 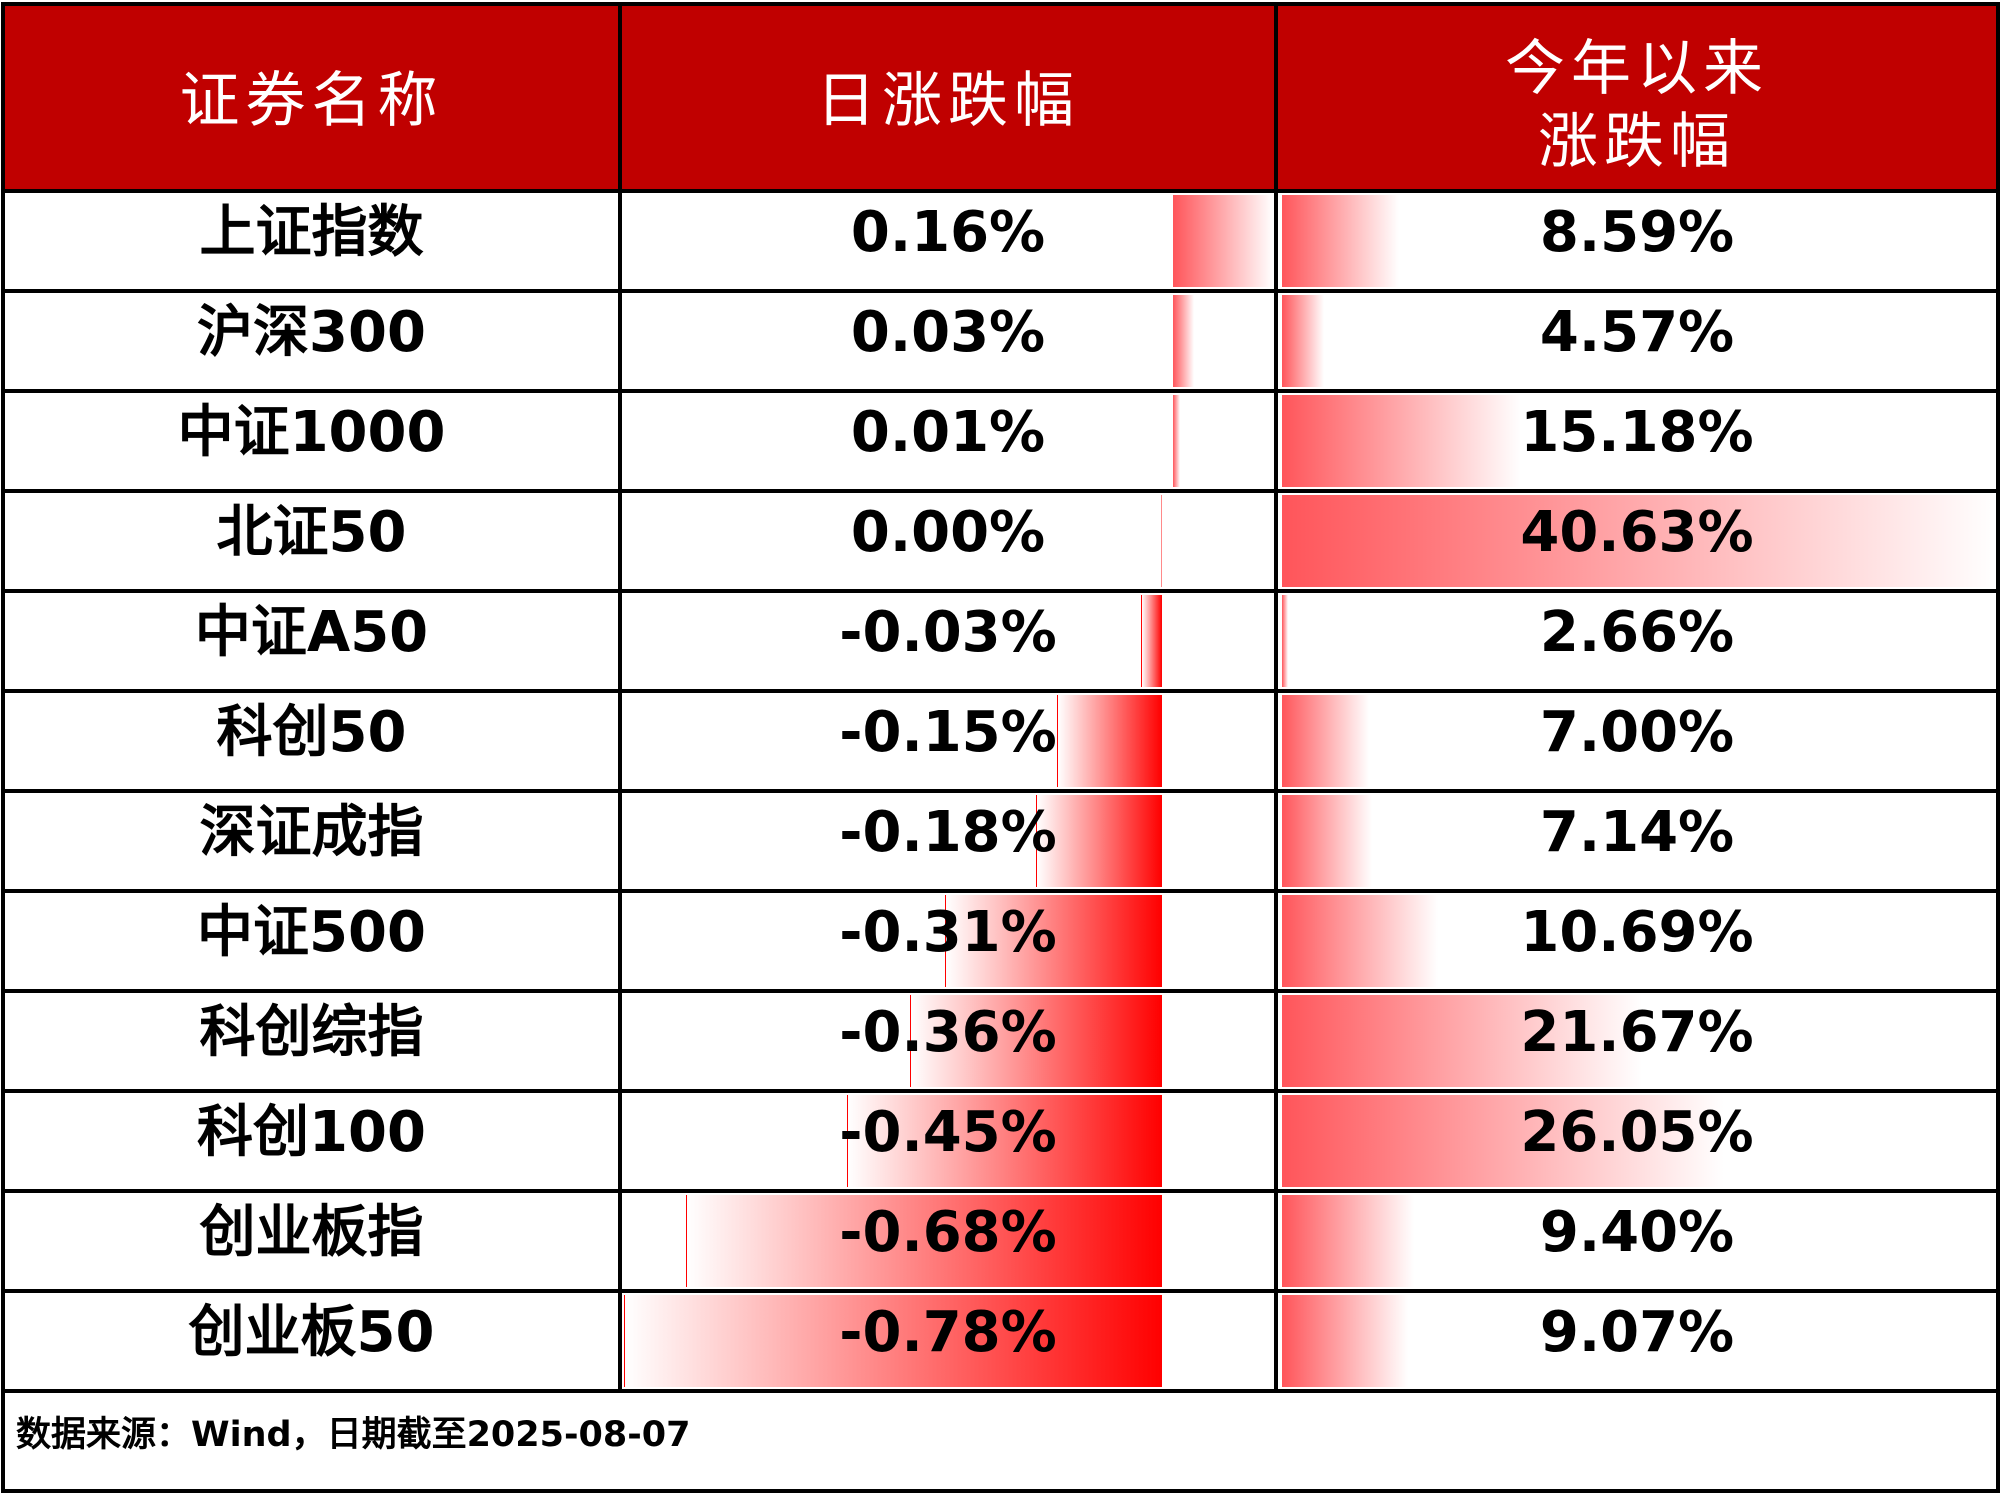 What do you see at coordinates (946, 441) in the screenshot?
I see `daily-change-cell: 0.01%` at bounding box center [946, 441].